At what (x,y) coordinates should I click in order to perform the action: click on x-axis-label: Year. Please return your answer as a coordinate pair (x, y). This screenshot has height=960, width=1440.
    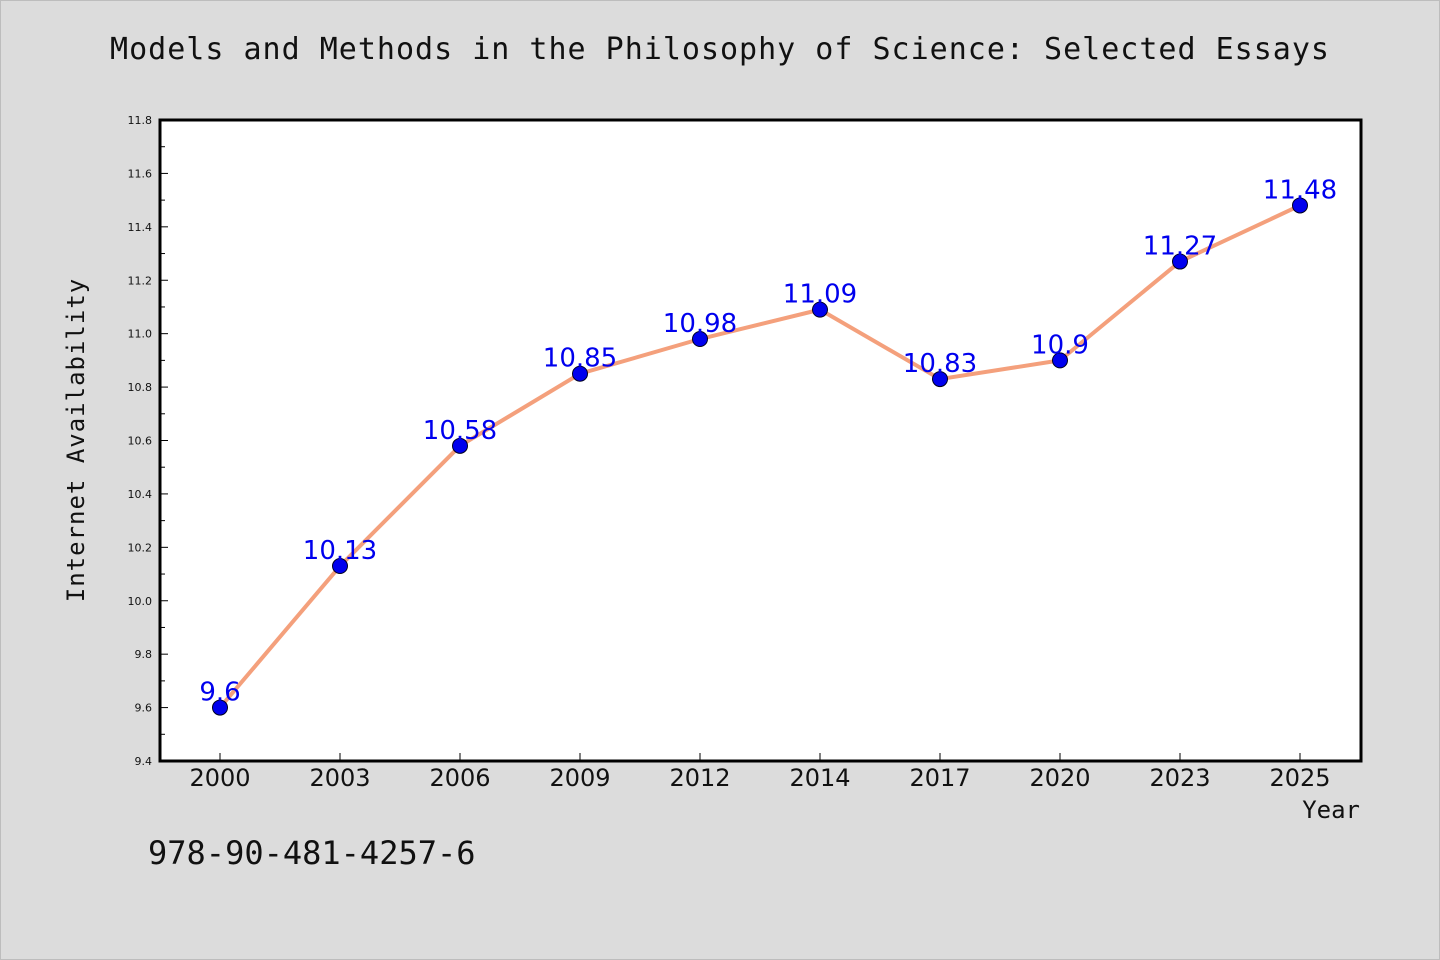
    Looking at the image, I should click on (1331, 810).